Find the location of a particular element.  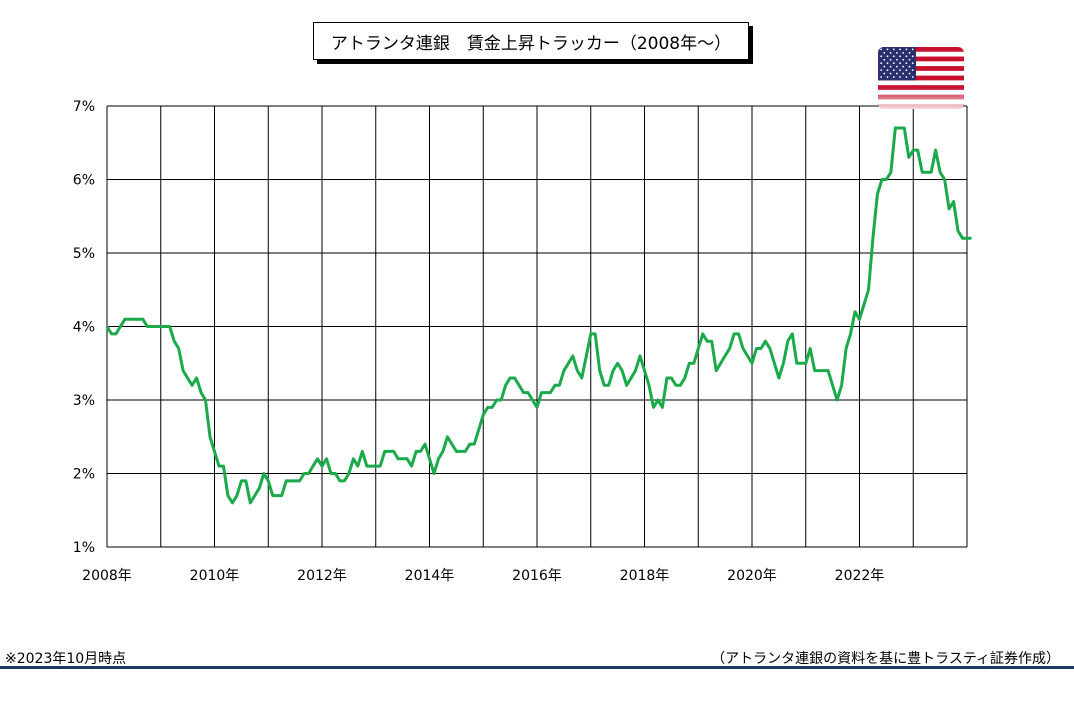

x-tick-label: 2008年 is located at coordinates (107, 576).